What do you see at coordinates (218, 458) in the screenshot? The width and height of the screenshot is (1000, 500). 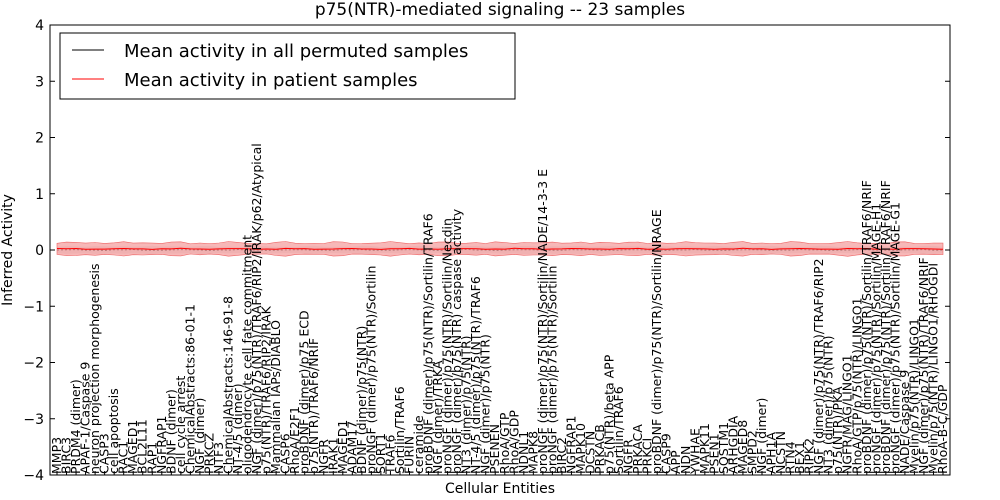 I see `x-tick-label: NTF3` at bounding box center [218, 458].